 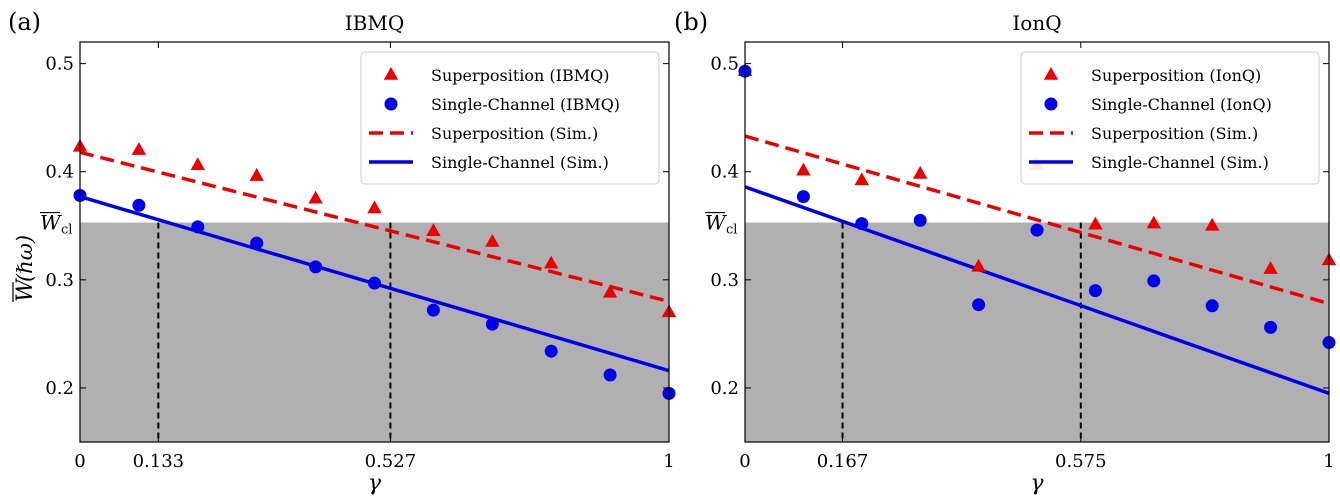 What do you see at coordinates (374, 23) in the screenshot?
I see `chart-title: IBMQ` at bounding box center [374, 23].